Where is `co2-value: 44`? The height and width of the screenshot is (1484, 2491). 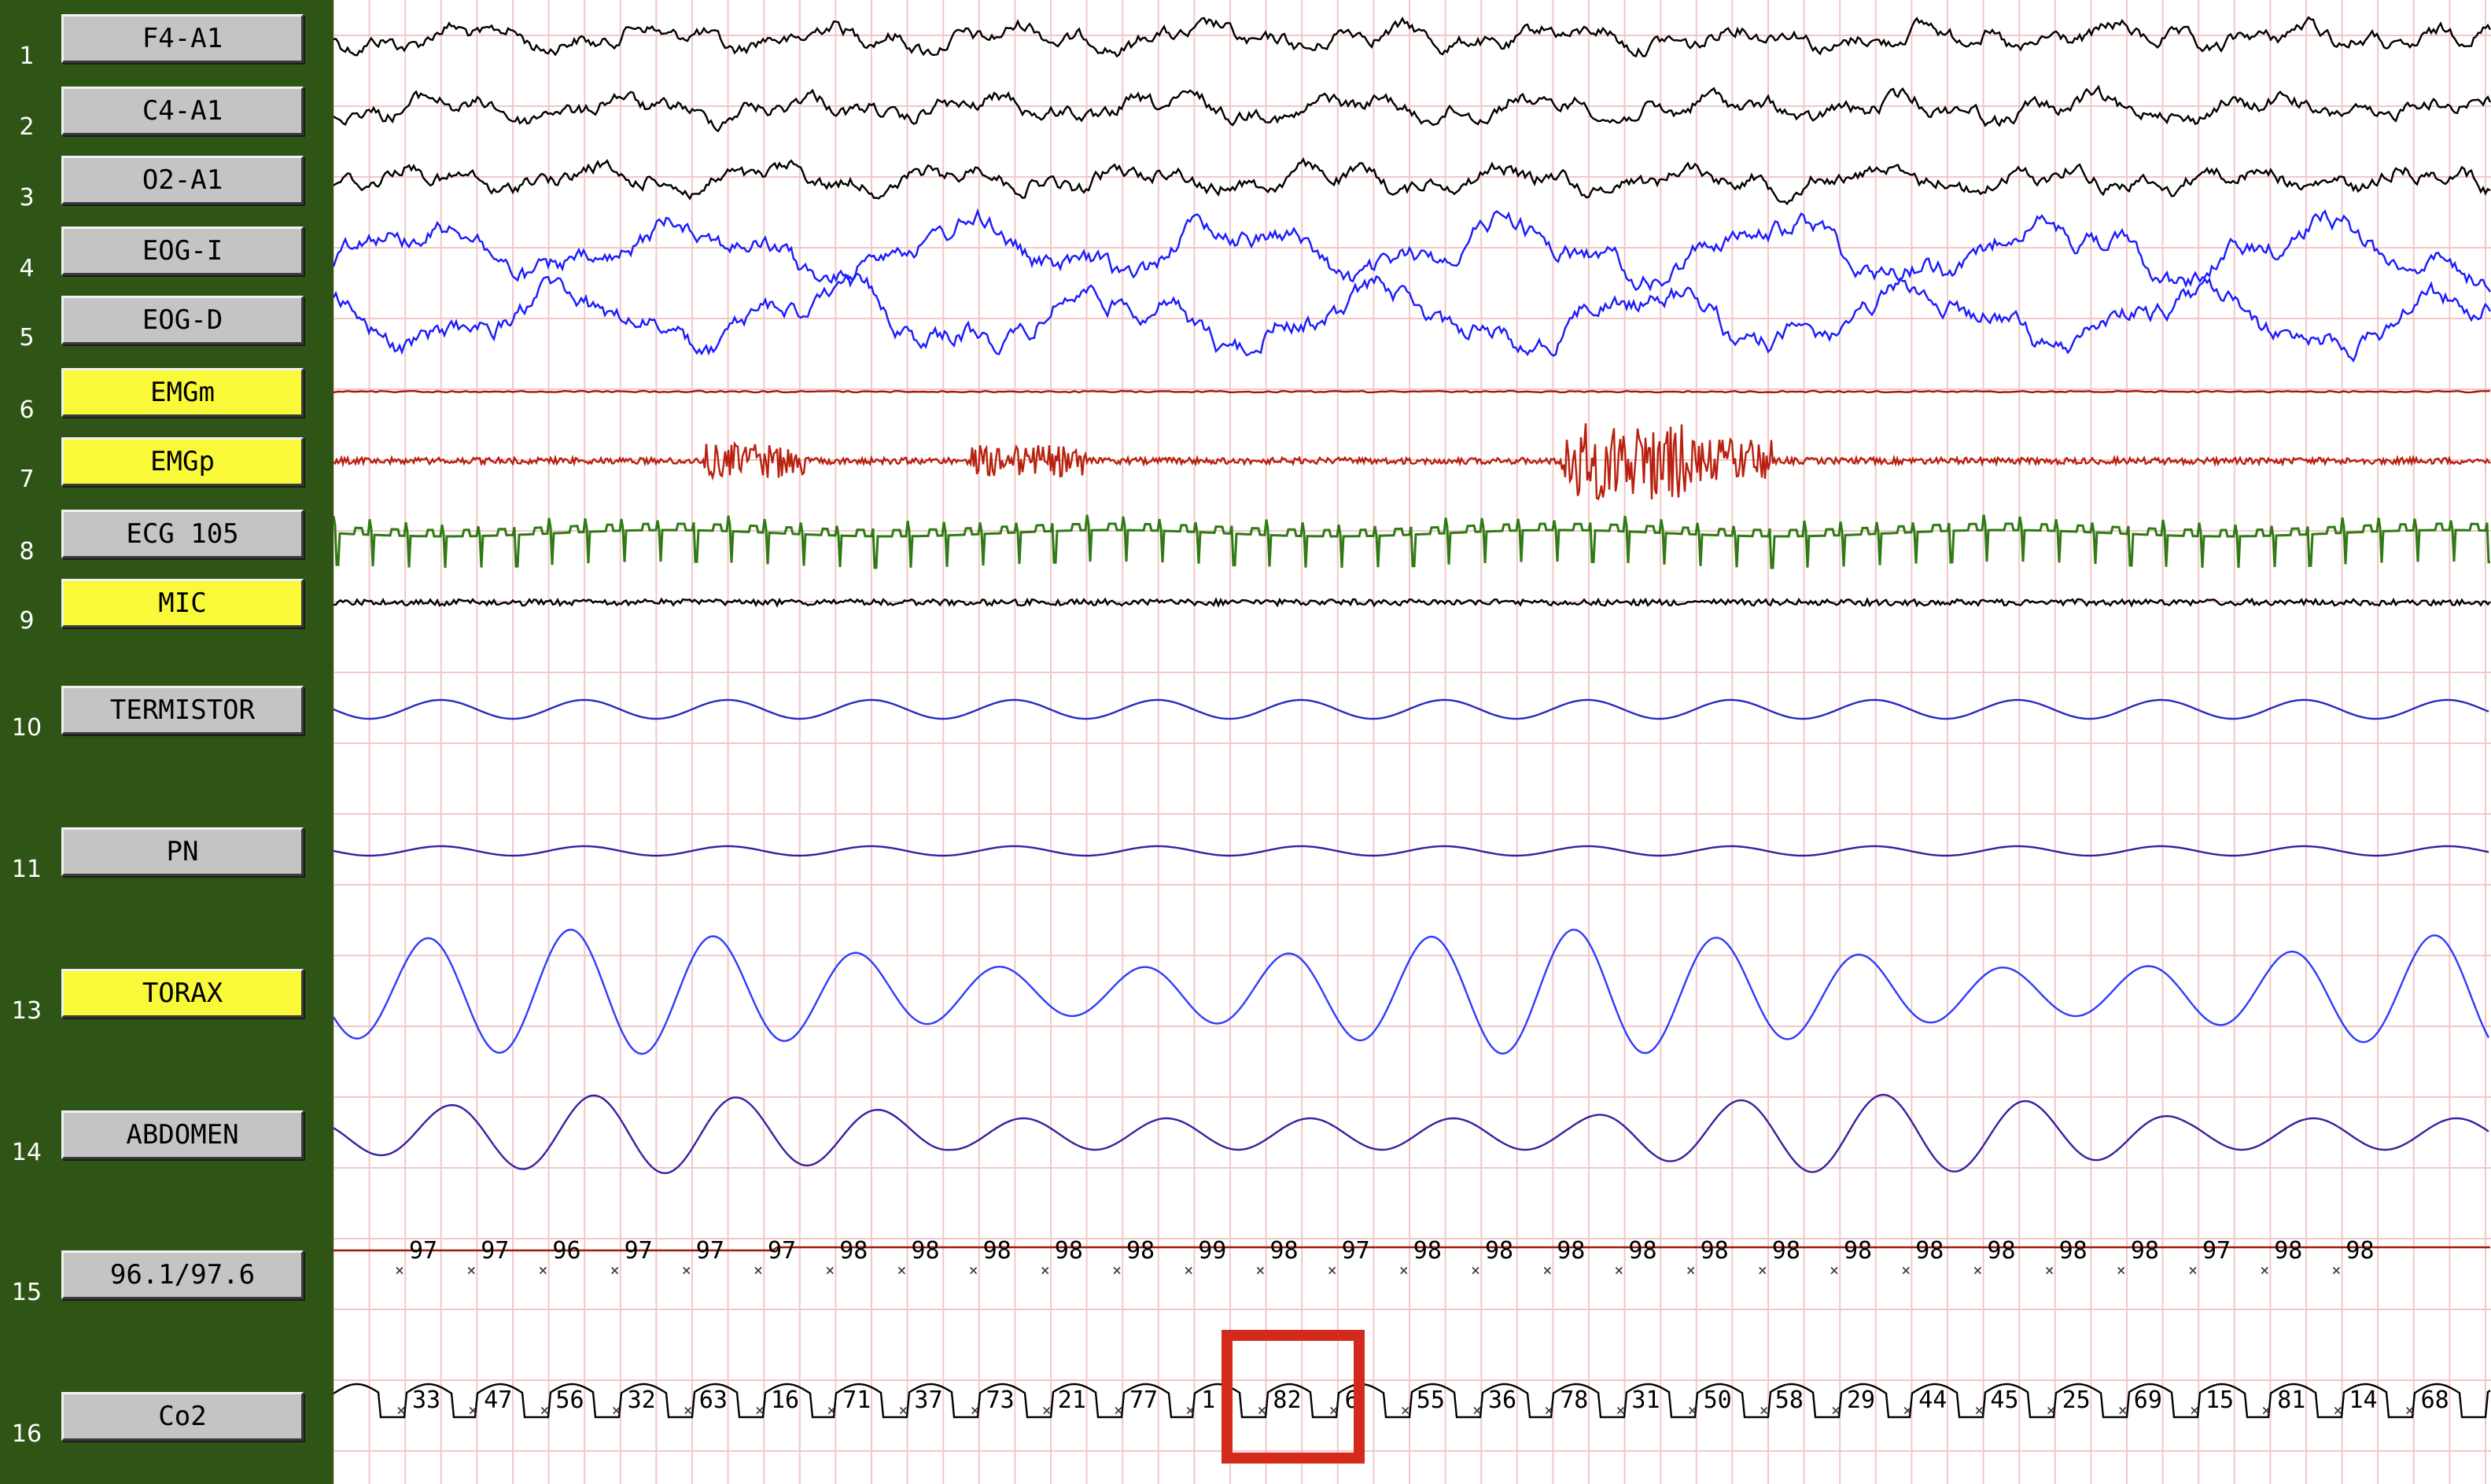
co2-value: 44 is located at coordinates (1932, 1400).